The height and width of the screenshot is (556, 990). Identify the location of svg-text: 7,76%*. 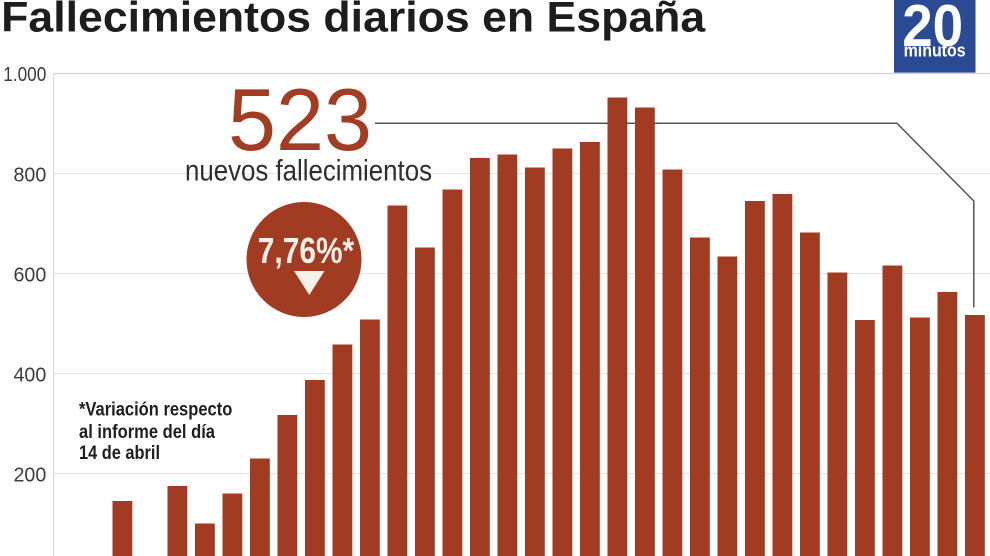
(306, 250).